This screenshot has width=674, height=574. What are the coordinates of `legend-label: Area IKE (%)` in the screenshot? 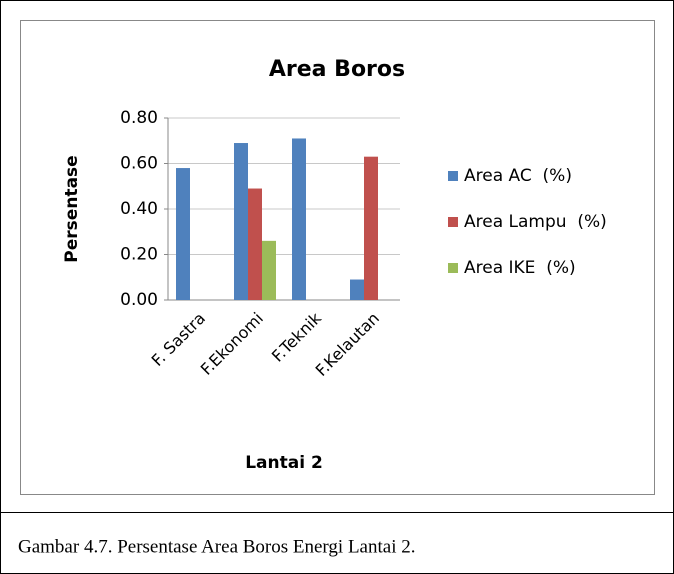 It's located at (520, 268).